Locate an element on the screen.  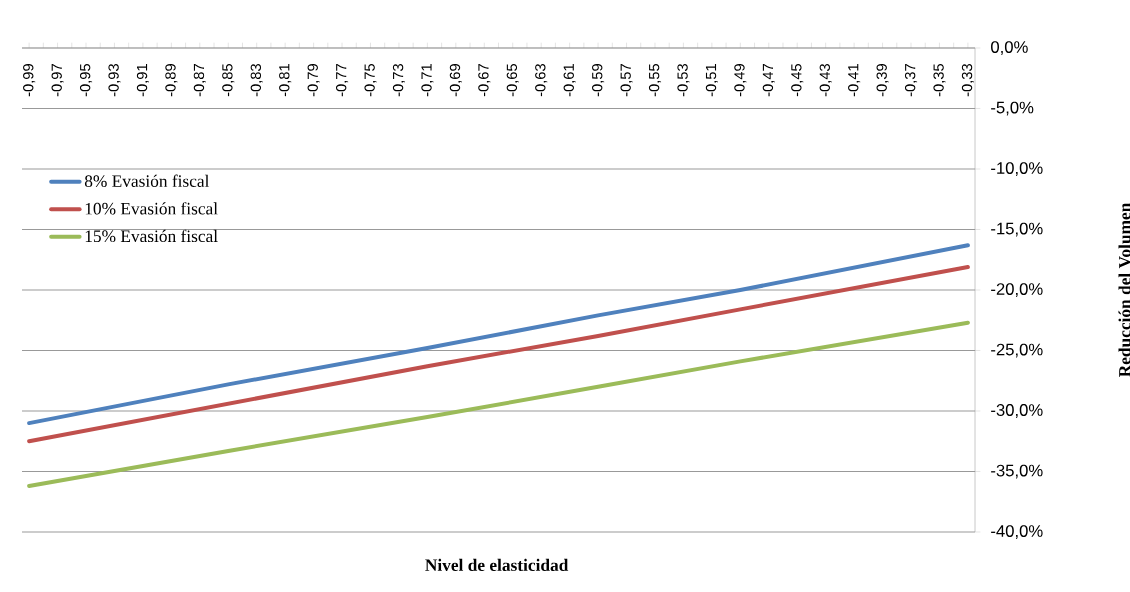
x-tick-label: -0,35 is located at coordinates (939, 80).